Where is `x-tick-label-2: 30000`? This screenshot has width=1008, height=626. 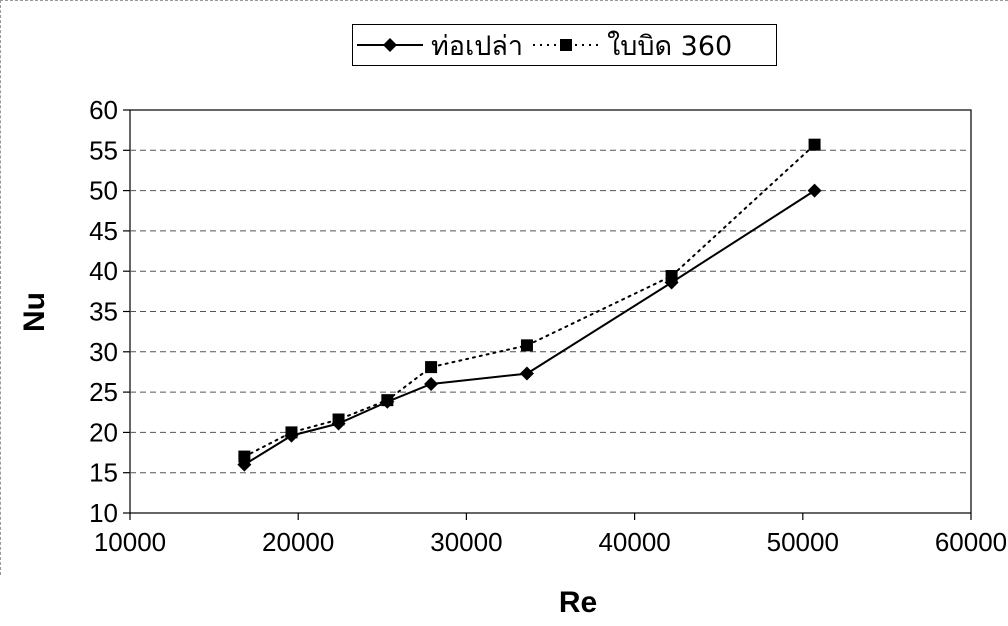
x-tick-label-2: 30000 is located at coordinates (466, 542).